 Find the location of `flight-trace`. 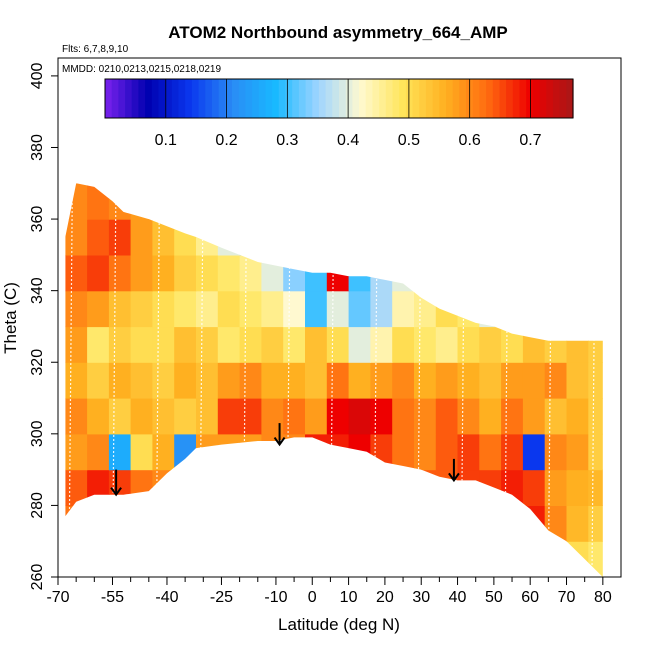

flight-trace is located at coordinates (594, 380).